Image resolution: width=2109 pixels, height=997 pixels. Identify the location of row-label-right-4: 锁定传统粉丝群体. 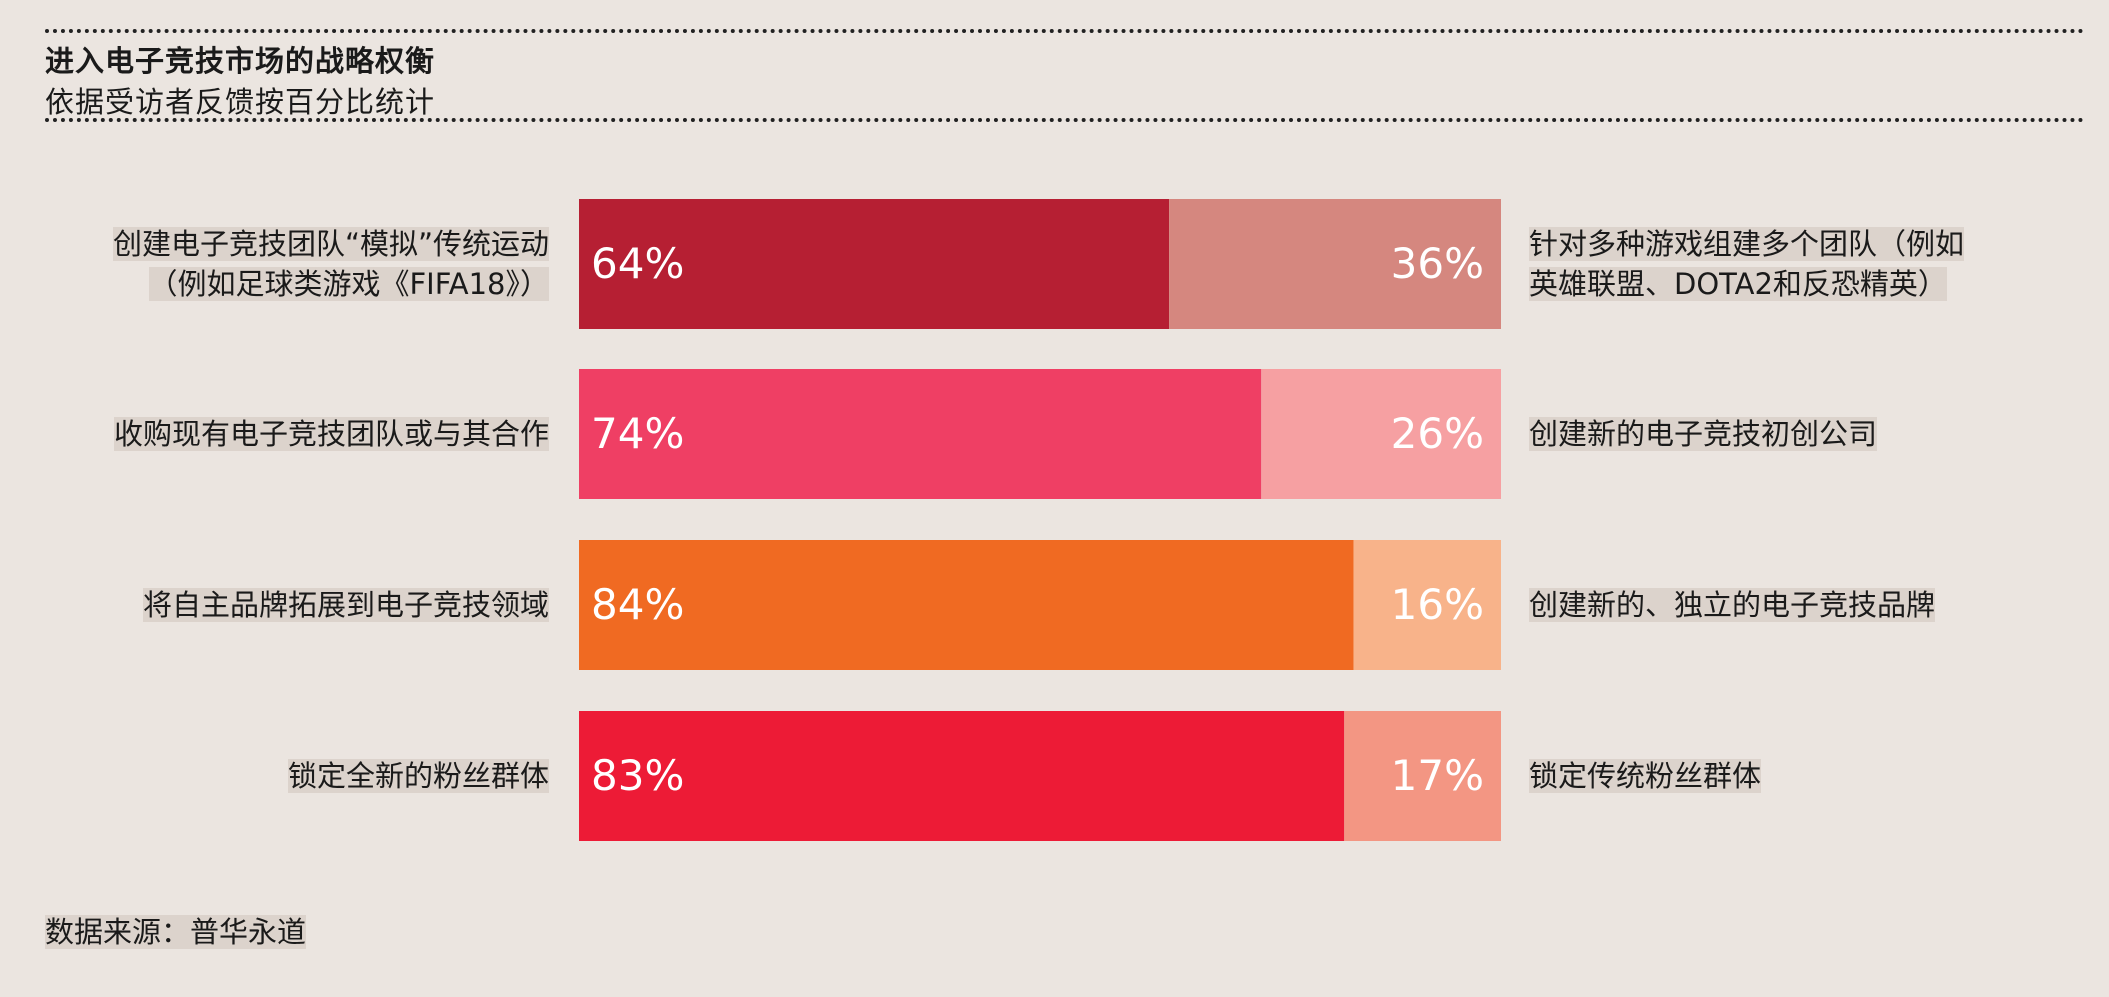
(1799, 776).